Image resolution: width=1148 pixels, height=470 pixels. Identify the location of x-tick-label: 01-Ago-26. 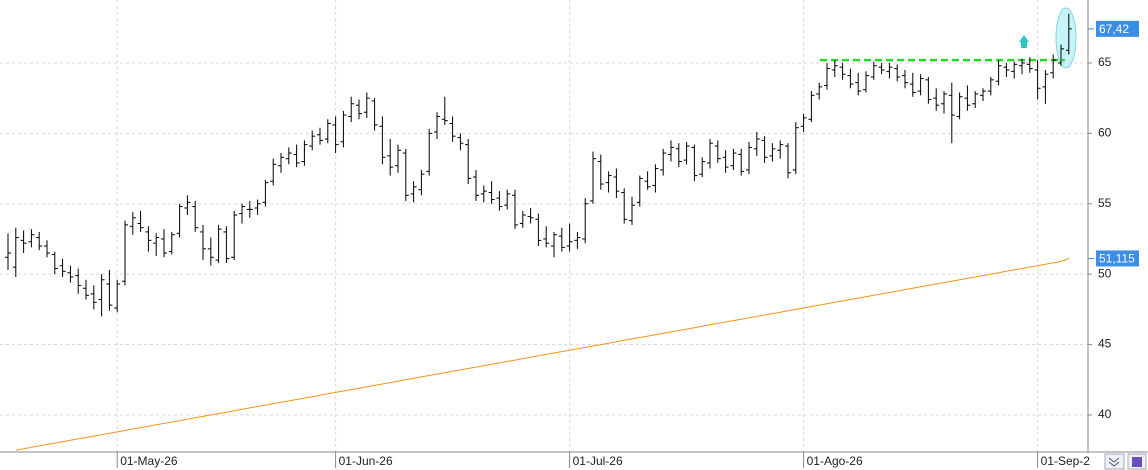
(835, 461).